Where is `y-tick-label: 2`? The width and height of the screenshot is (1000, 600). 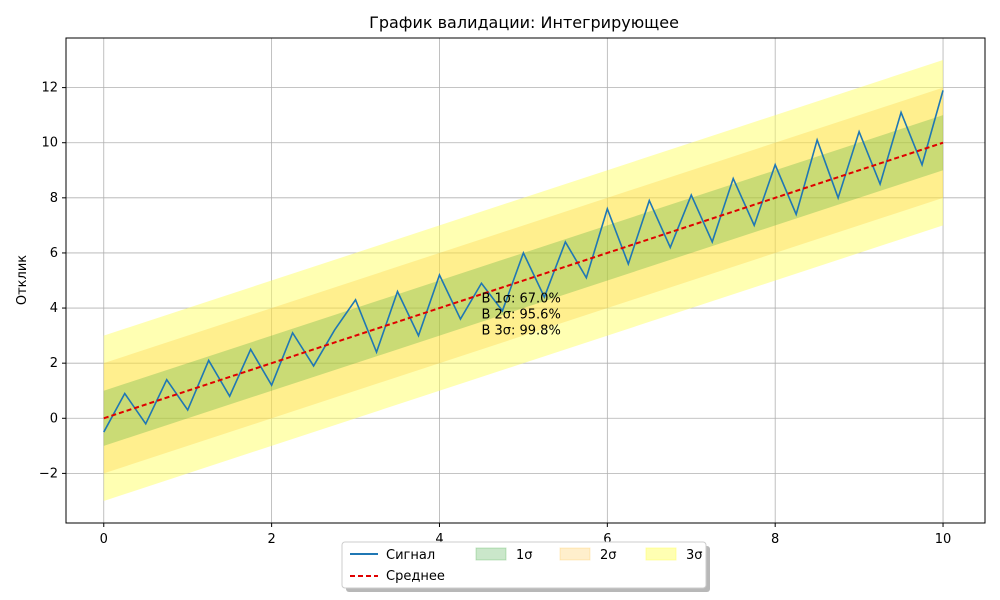
y-tick-label: 2 is located at coordinates (54, 363).